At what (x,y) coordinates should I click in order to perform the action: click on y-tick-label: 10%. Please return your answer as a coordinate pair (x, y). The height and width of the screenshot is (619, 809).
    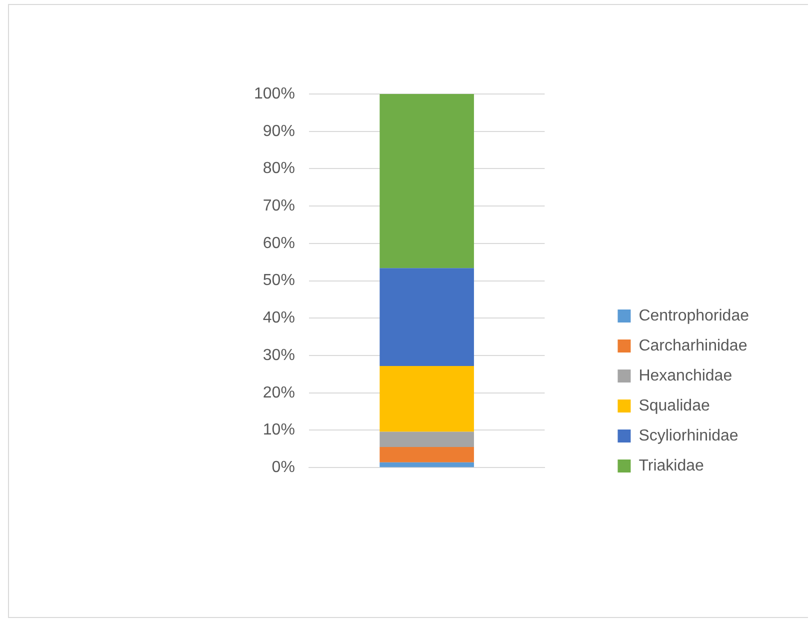
    Looking at the image, I should click on (278, 430).